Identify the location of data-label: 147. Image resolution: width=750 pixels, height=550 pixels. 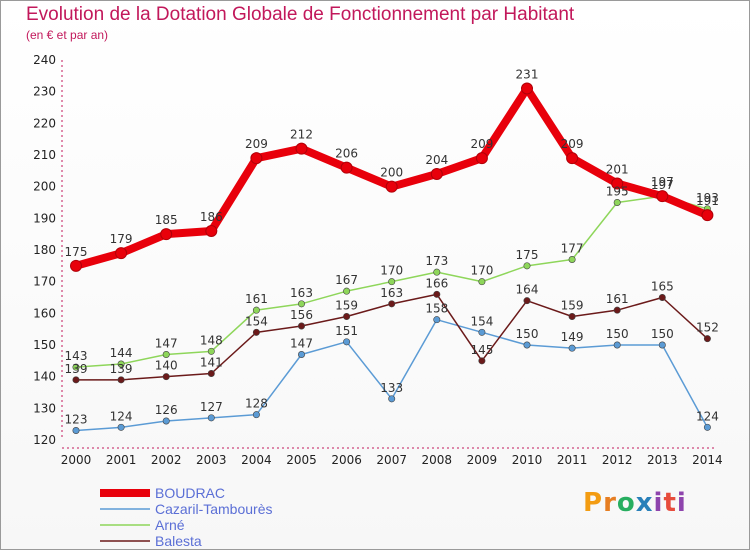
(166, 344).